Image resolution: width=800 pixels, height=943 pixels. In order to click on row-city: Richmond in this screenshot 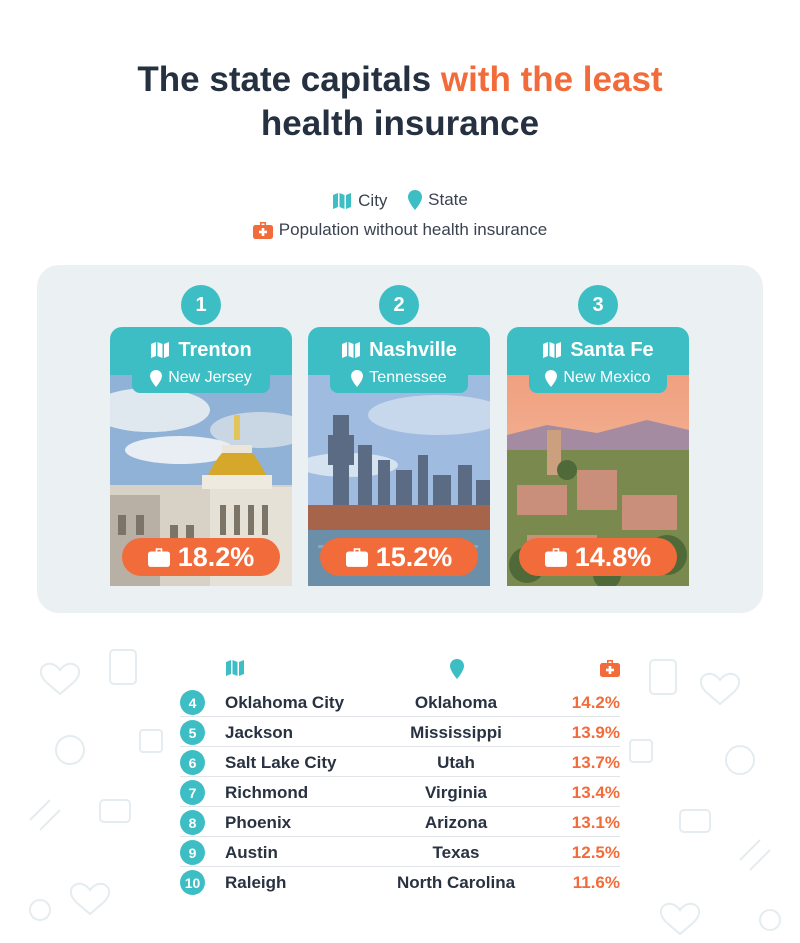, I will do `click(267, 792)`.